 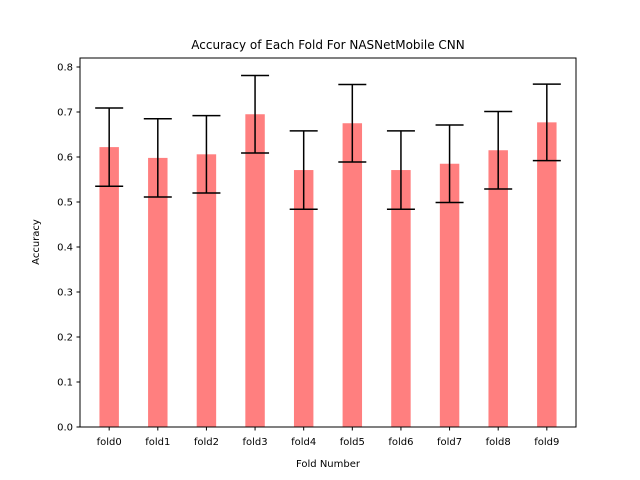 What do you see at coordinates (449, 295) in the screenshot?
I see `bar-fold7` at bounding box center [449, 295].